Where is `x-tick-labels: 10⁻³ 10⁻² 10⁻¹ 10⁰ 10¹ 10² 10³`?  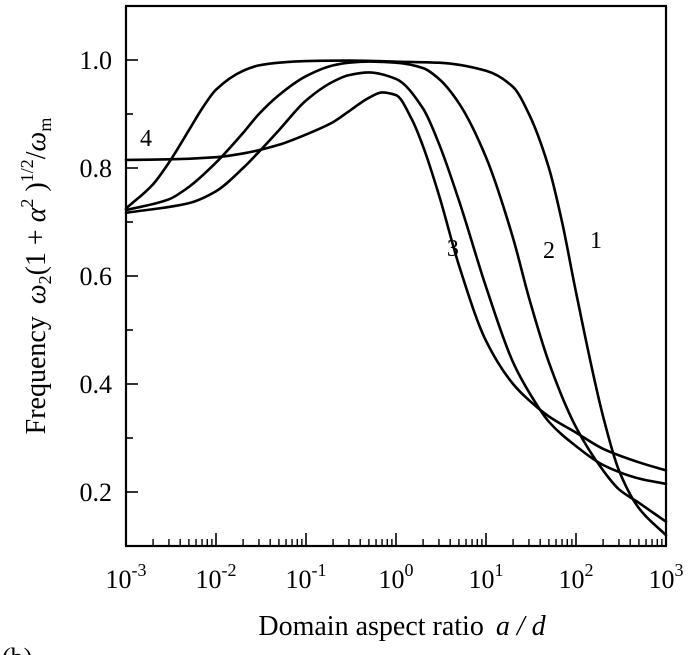 x-tick-labels: 10⁻³ 10⁻² 10⁻¹ 10⁰ 10¹ 10² 10³ is located at coordinates (395, 577).